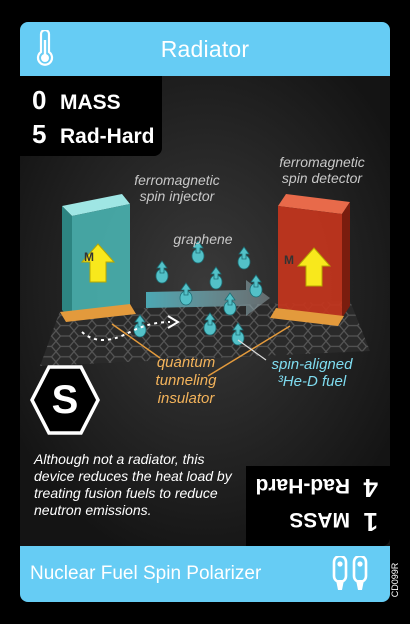 This screenshot has height=624, width=410. What do you see at coordinates (395, 580) in the screenshot?
I see `card-code: CD099R` at bounding box center [395, 580].